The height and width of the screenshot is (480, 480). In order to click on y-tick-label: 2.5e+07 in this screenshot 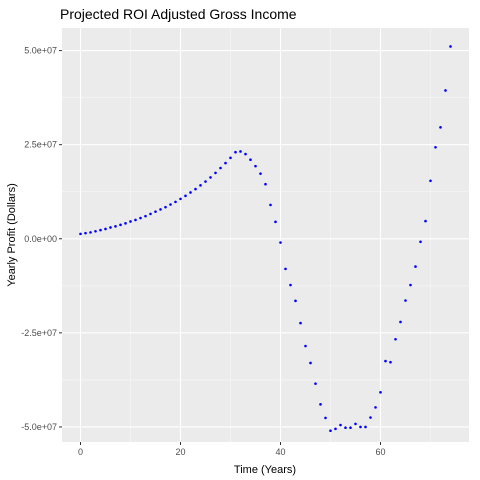, I will do `click(40, 145)`.